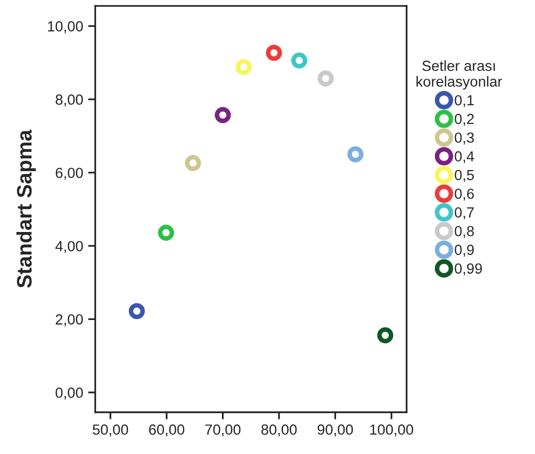  What do you see at coordinates (69, 247) in the screenshot?
I see `y-tick-label: 4,00` at bounding box center [69, 247].